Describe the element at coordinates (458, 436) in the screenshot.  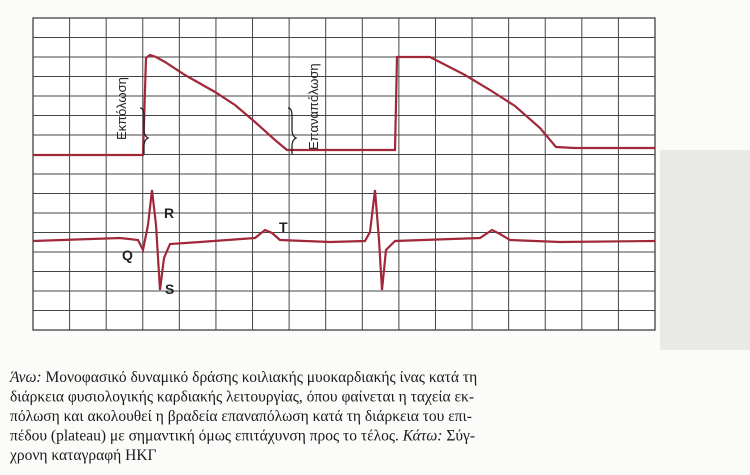
I see `caption-text: Σύγ-` at that location.